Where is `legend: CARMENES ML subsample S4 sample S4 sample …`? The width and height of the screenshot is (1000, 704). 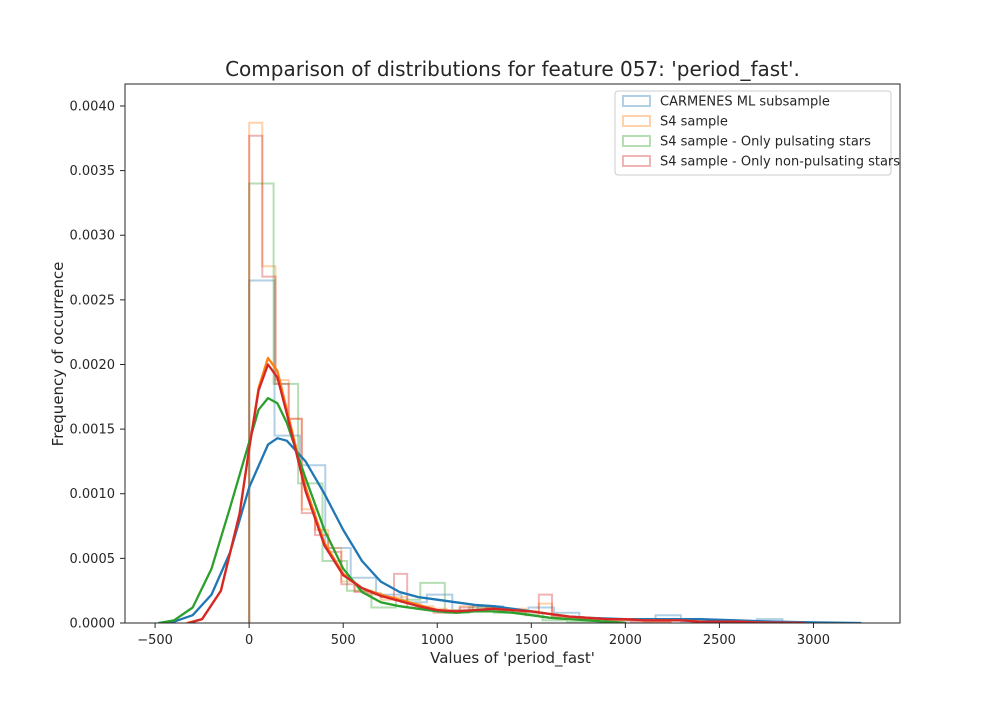
legend: CARMENES ML subsample S4 sample S4 sample … is located at coordinates (757, 133).